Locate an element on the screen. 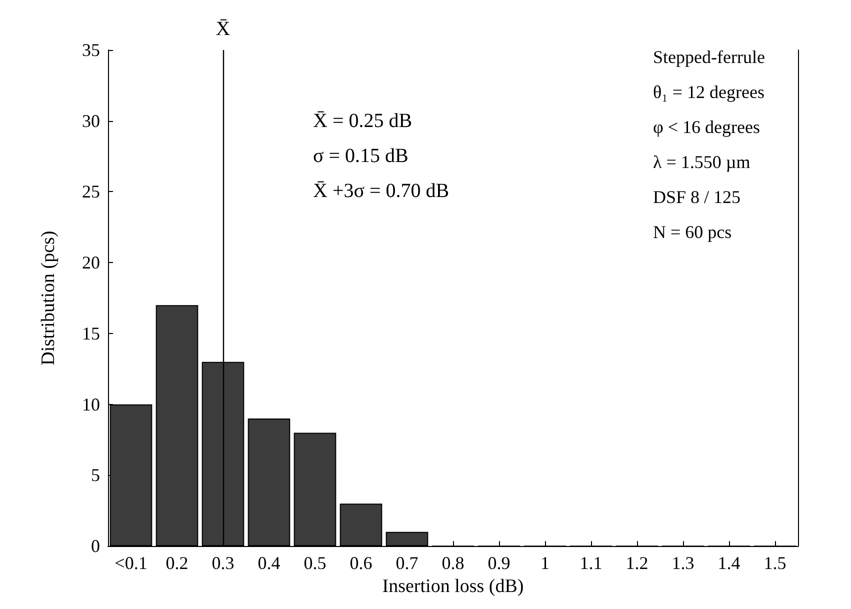  annotation: θ₁ = 12 degrees is located at coordinates (709, 92).